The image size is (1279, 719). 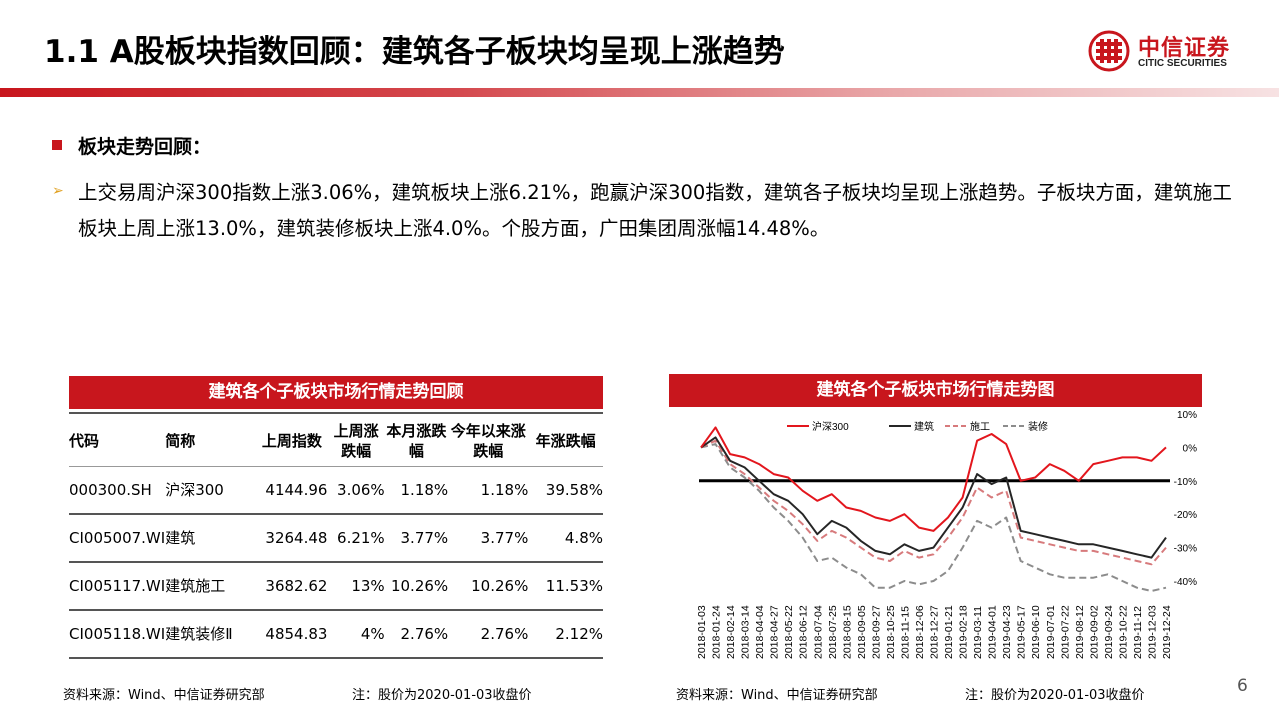 I want to click on legend-label: 装修, so click(x=1038, y=426).